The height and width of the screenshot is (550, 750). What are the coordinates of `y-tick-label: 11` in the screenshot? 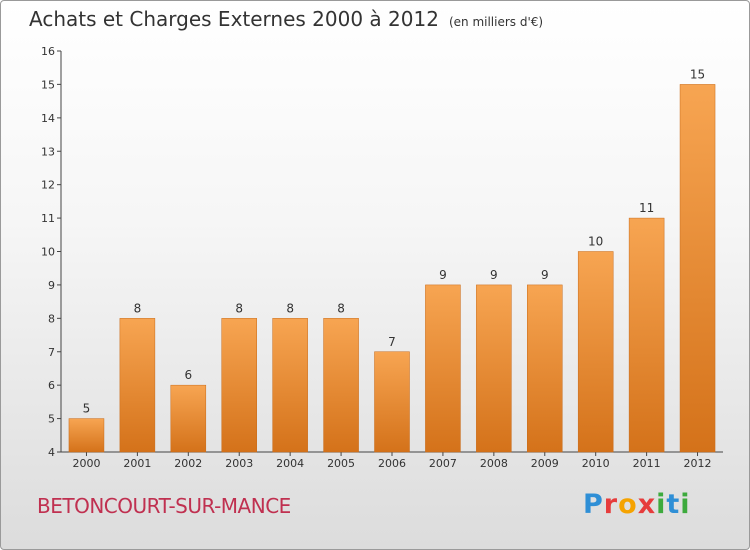 It's located at (48, 218).